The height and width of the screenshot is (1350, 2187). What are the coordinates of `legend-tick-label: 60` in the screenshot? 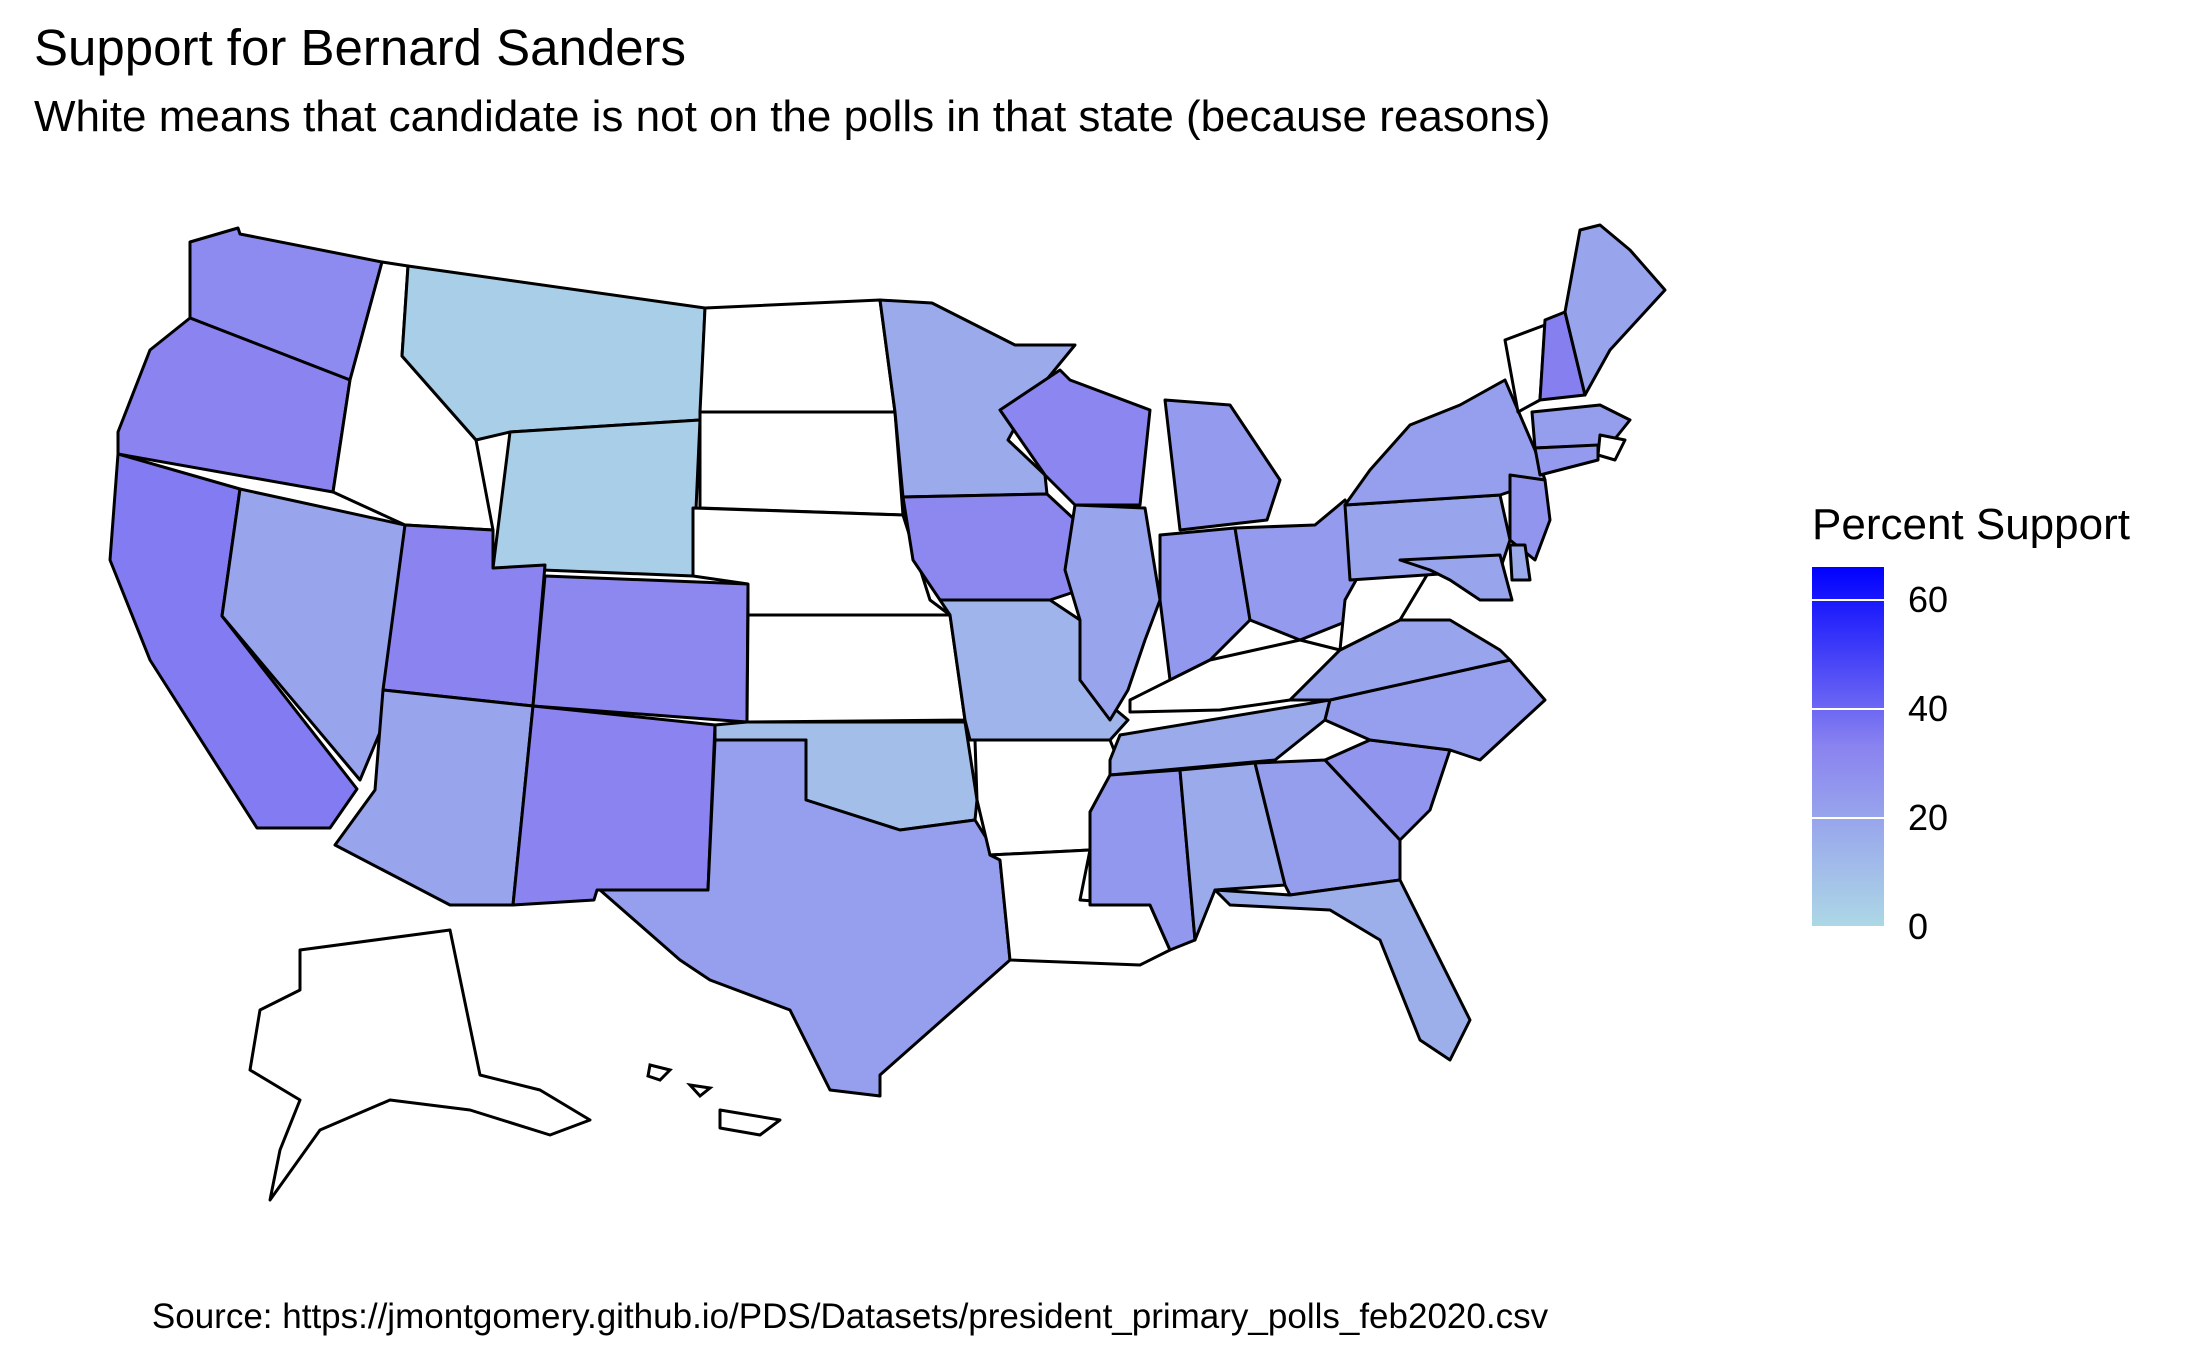 It's located at (1928, 599).